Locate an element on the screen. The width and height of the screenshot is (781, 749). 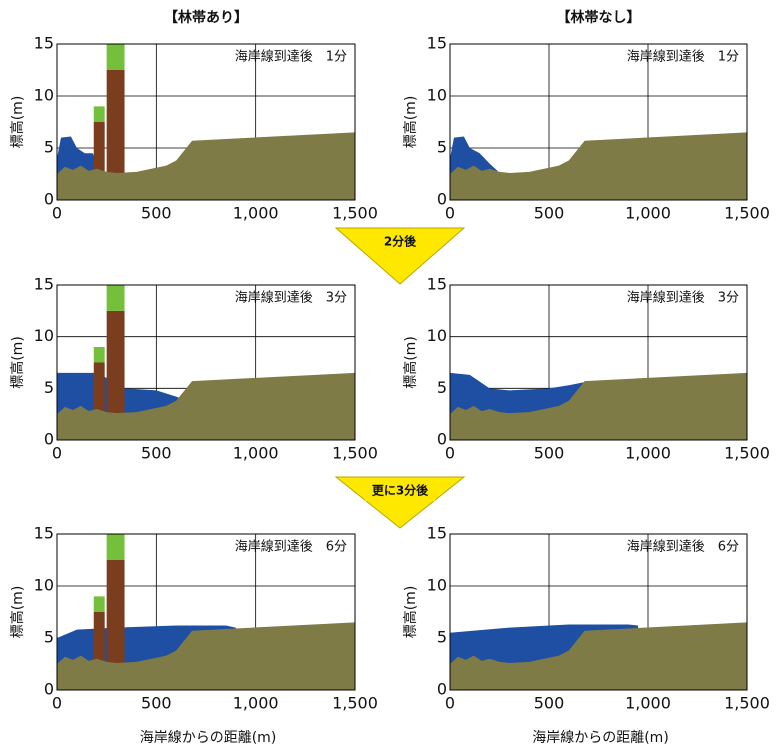
arrow-label: 2分後 is located at coordinates (400, 241).